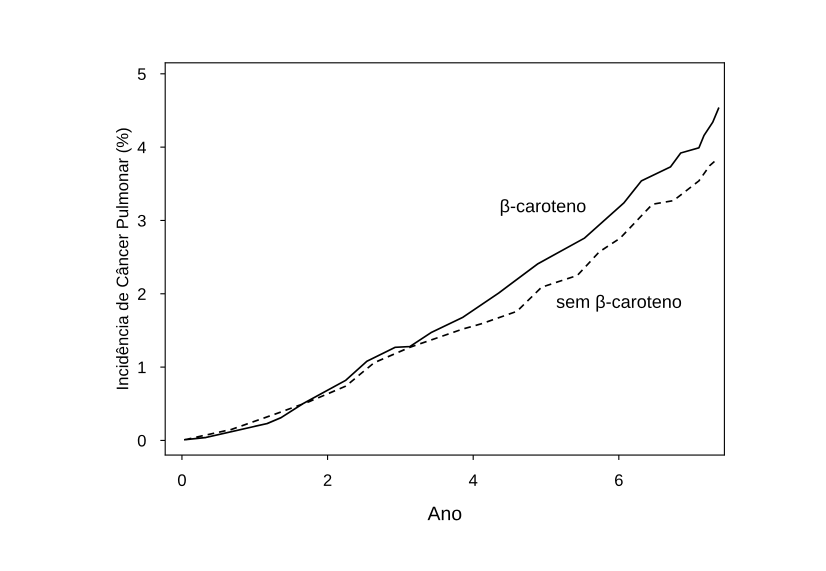 The width and height of the screenshot is (826, 571). I want to click on x-tick-label: 2, so click(328, 480).